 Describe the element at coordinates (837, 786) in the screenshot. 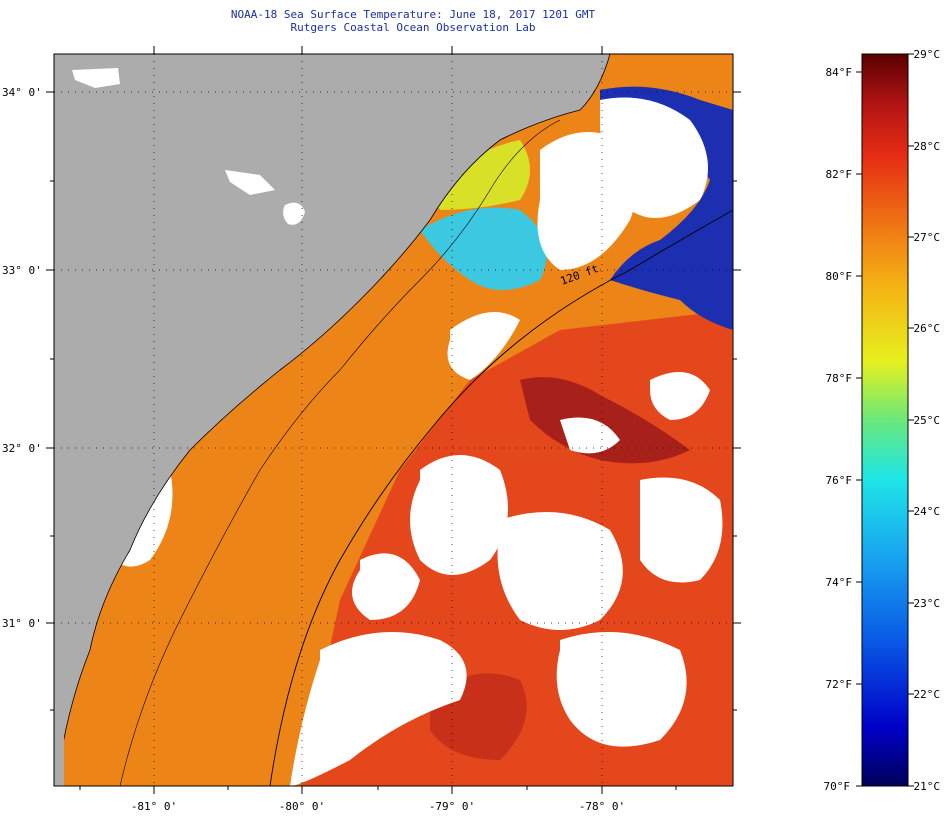

I see `scale-label-f: 70°F` at that location.